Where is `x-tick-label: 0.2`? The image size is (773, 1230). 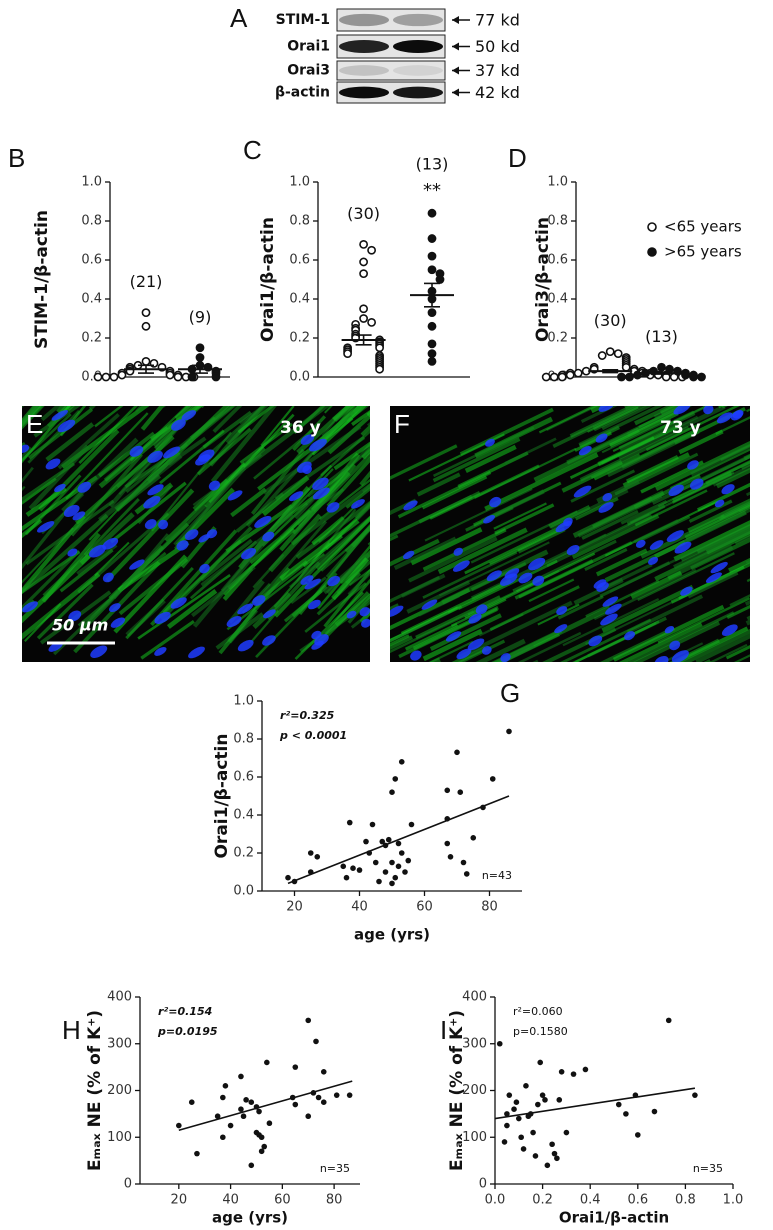 x-tick-label: 0.2 is located at coordinates (542, 1200).